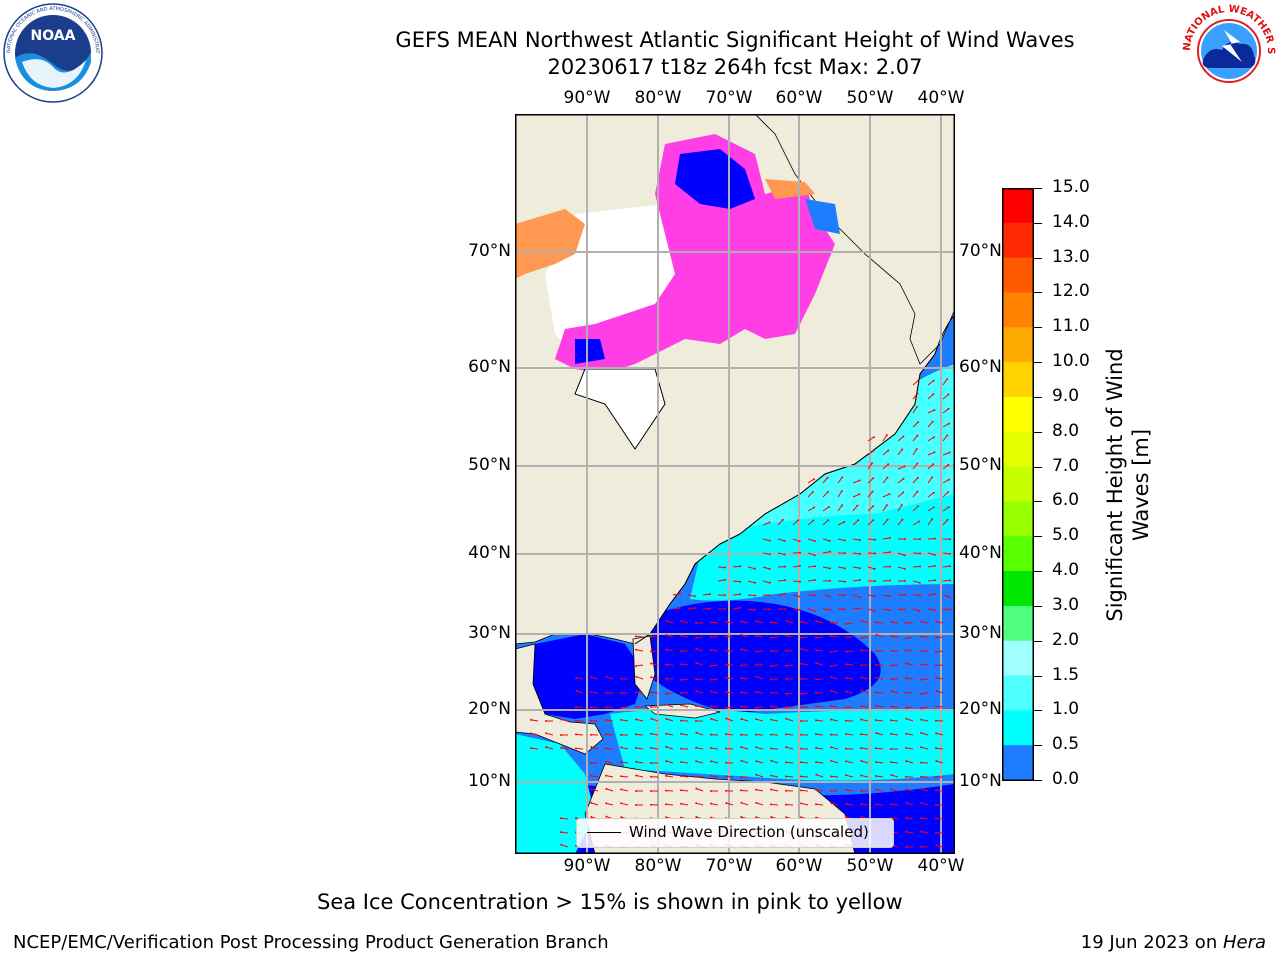 The height and width of the screenshot is (960, 1280). Describe the element at coordinates (980, 633) in the screenshot. I see `lat-label-right: 30°N` at that location.